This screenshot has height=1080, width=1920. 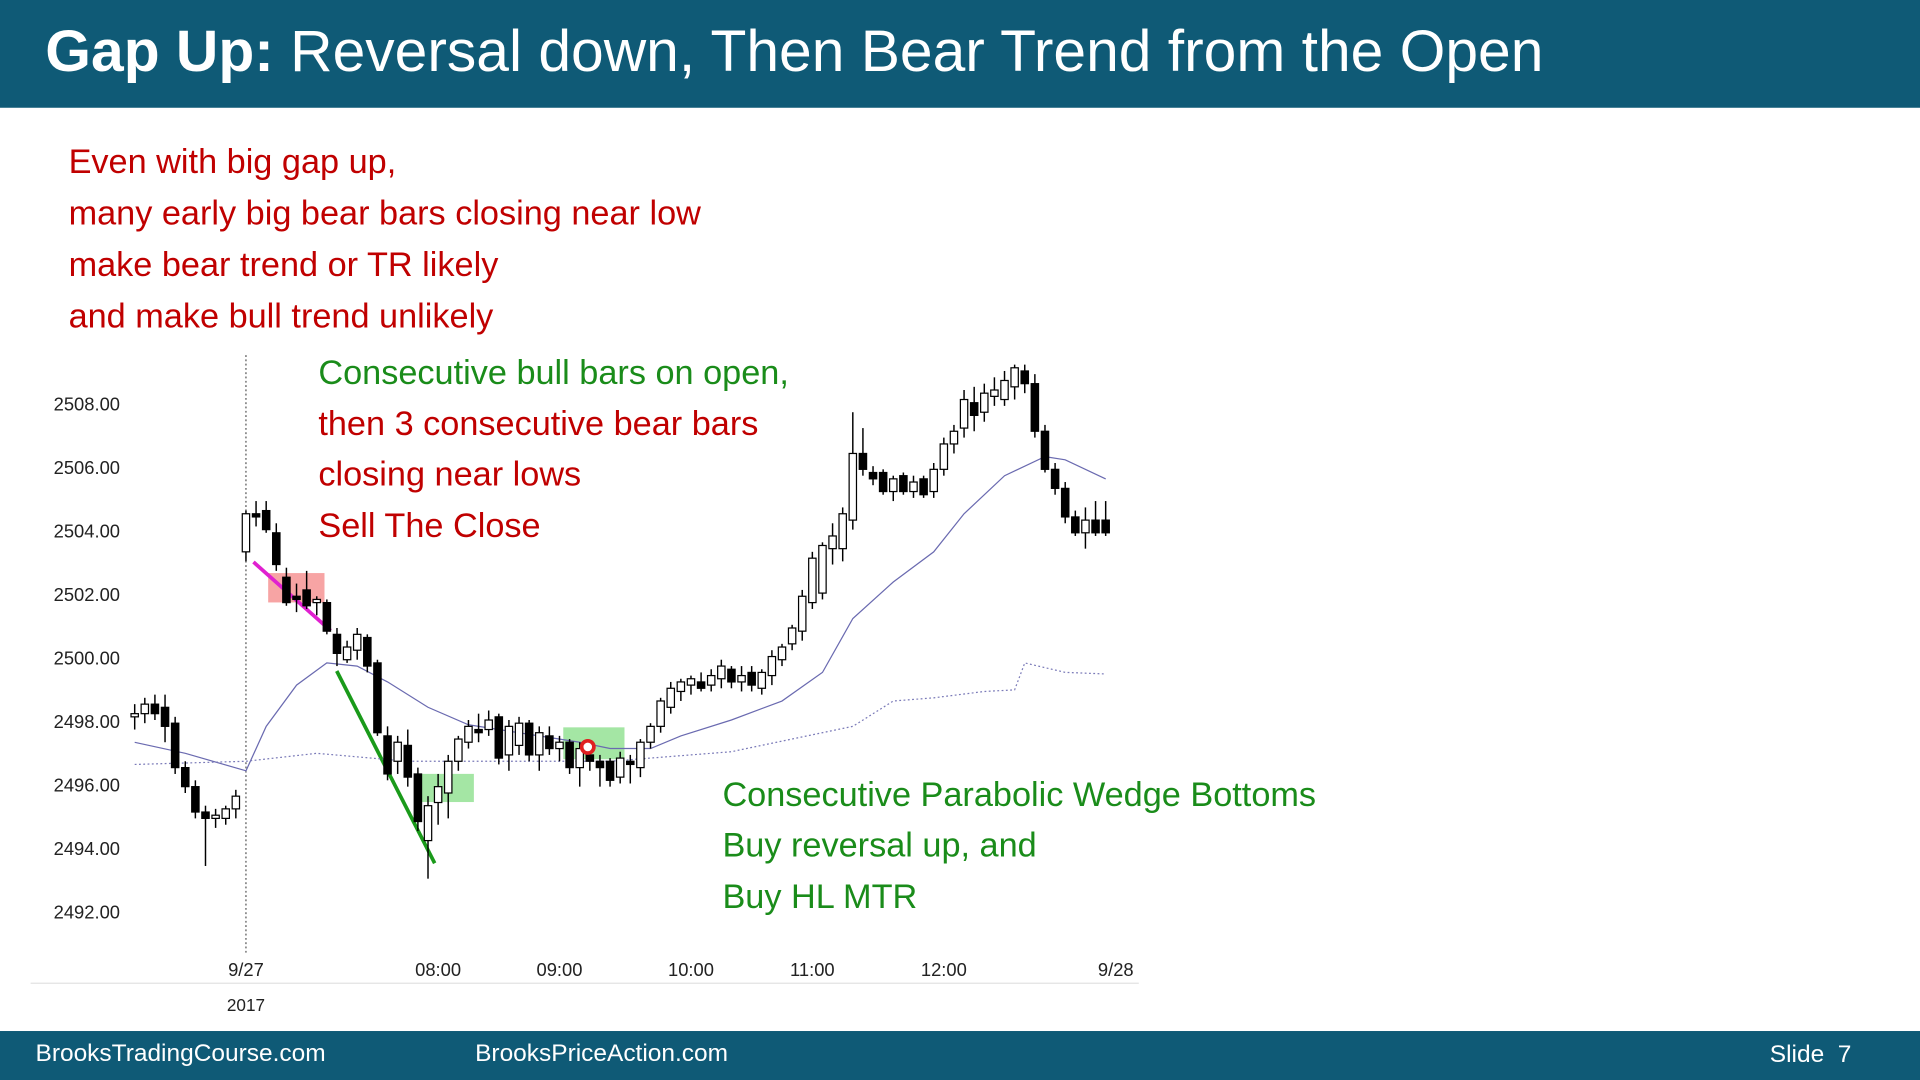 I want to click on y-tick-label: 2498.00, so click(x=87, y=721).